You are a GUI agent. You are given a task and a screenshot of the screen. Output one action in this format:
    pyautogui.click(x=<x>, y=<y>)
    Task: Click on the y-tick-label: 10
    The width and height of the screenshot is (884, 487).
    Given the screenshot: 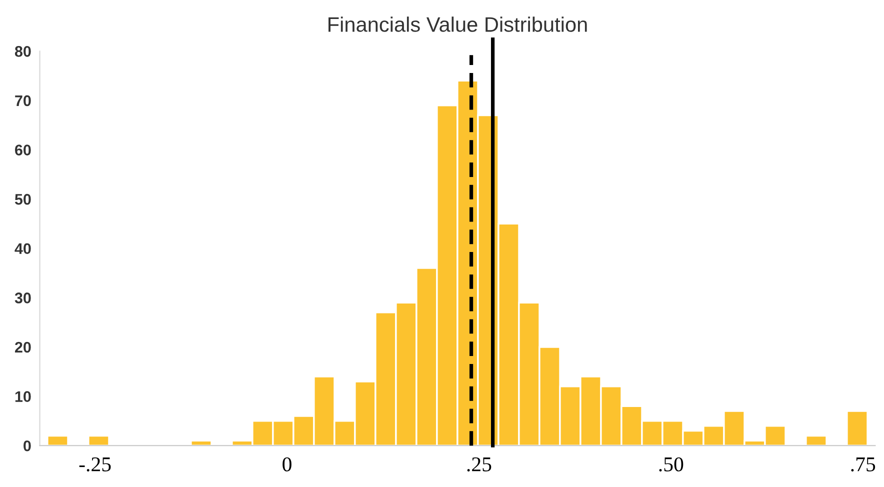 What is the action you would take?
    pyautogui.click(x=23, y=396)
    